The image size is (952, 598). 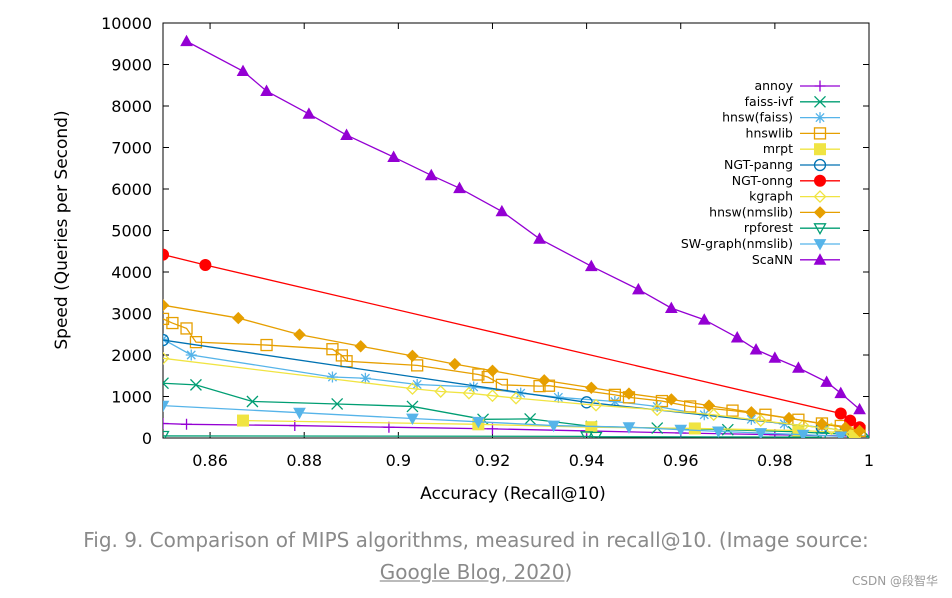 I want to click on x-tick-label: 0.86, so click(x=210, y=460).